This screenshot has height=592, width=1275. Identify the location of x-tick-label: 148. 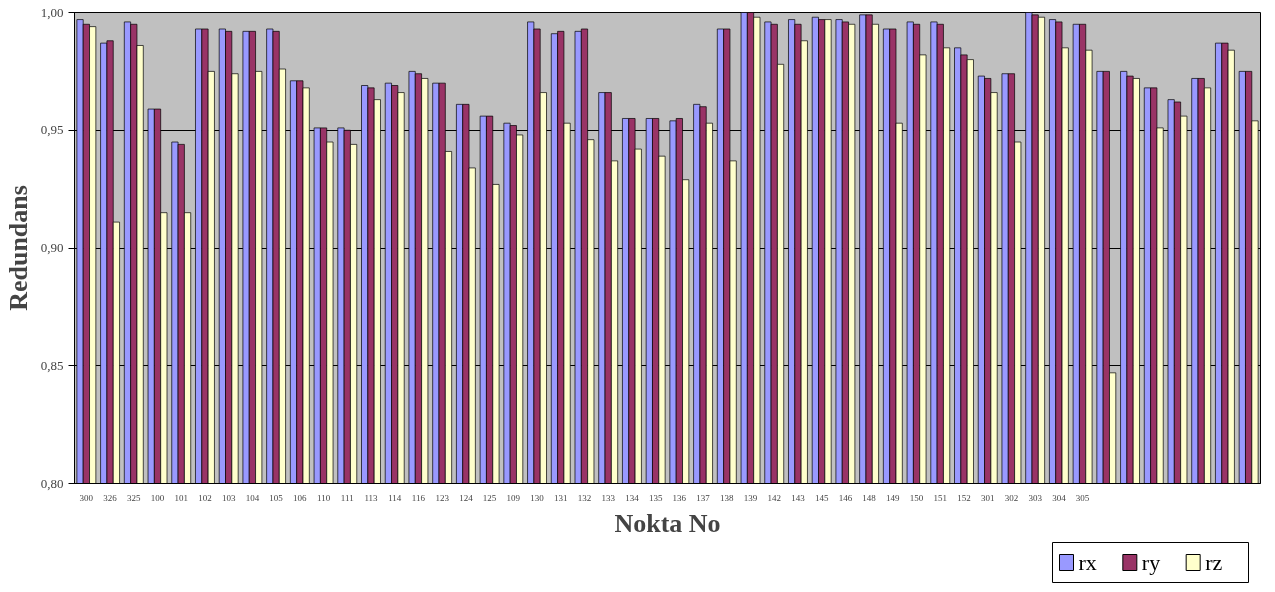
(869, 497).